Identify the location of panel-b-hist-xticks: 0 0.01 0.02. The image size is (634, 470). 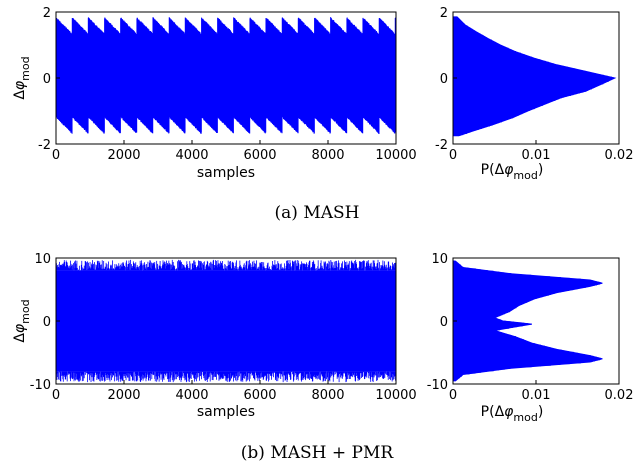
(541, 391).